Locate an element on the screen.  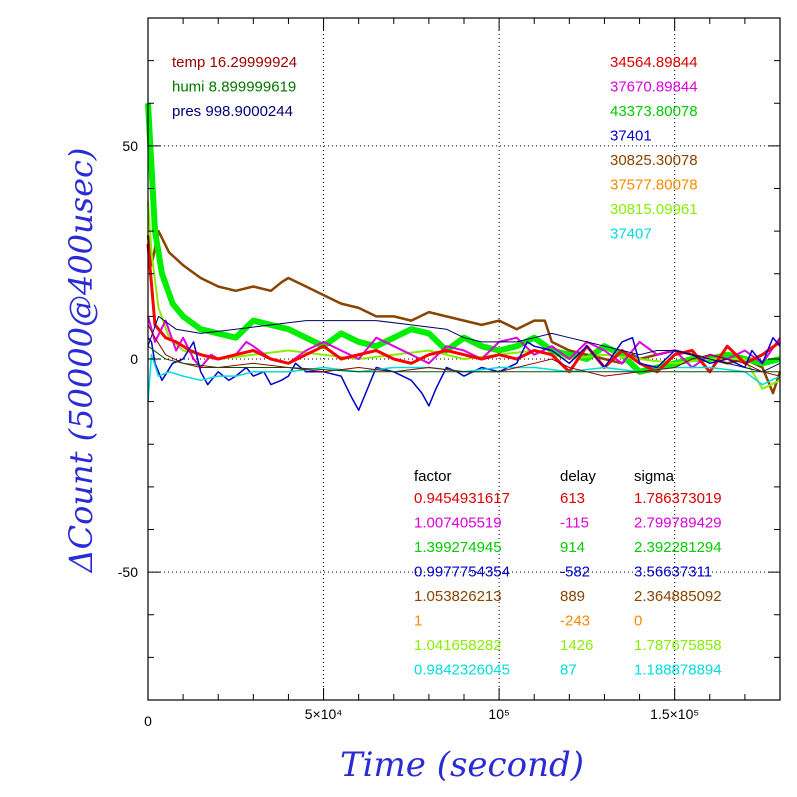
stats-cell-sigma: 2.799789429 is located at coordinates (678, 523).